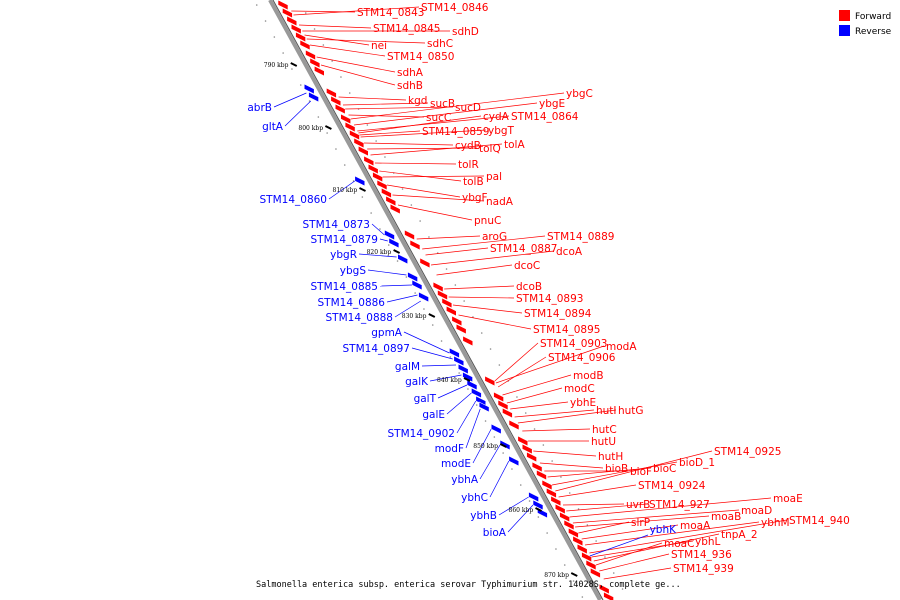 This screenshot has height=600, width=900. What do you see at coordinates (359, 318) in the screenshot?
I see `reverse-gene-label: STM14_0888` at bounding box center [359, 318].